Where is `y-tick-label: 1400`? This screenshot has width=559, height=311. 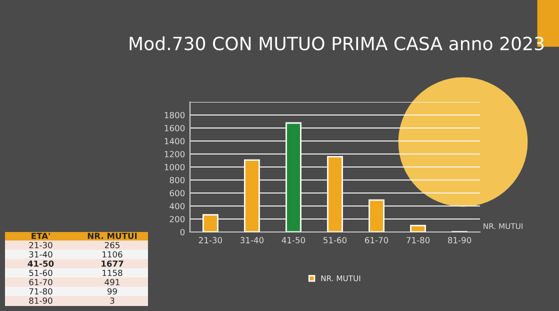 y-tick-label: 1400 is located at coordinates (174, 141).